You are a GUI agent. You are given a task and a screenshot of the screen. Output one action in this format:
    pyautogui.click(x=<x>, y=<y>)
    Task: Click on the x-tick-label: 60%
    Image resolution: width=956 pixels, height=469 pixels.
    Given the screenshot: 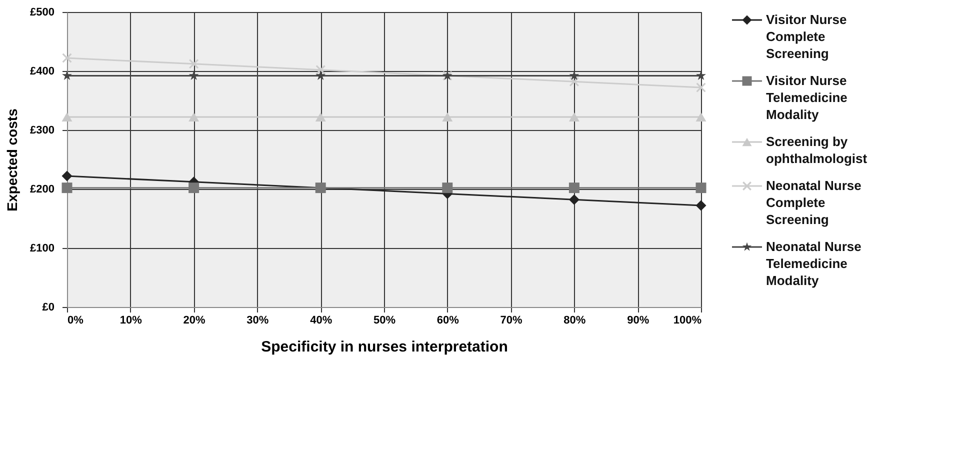 What is the action you would take?
    pyautogui.click(x=448, y=320)
    